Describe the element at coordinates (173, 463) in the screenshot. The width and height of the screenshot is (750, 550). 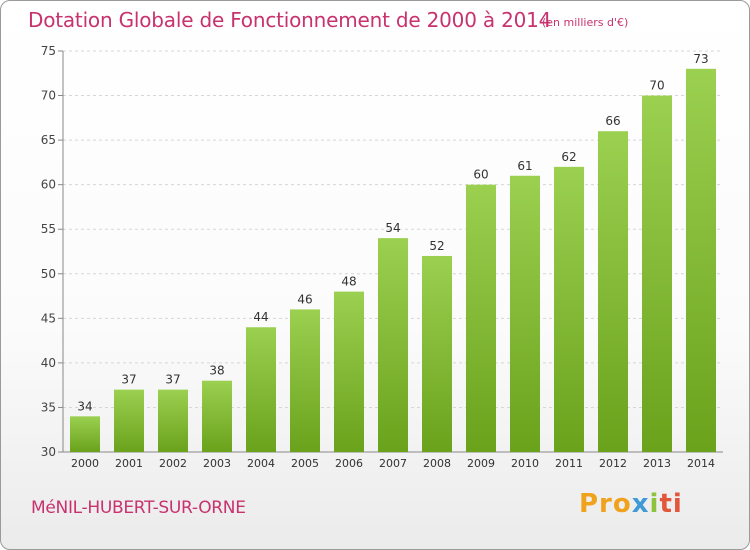
I see `x-tick-label: 2002` at that location.